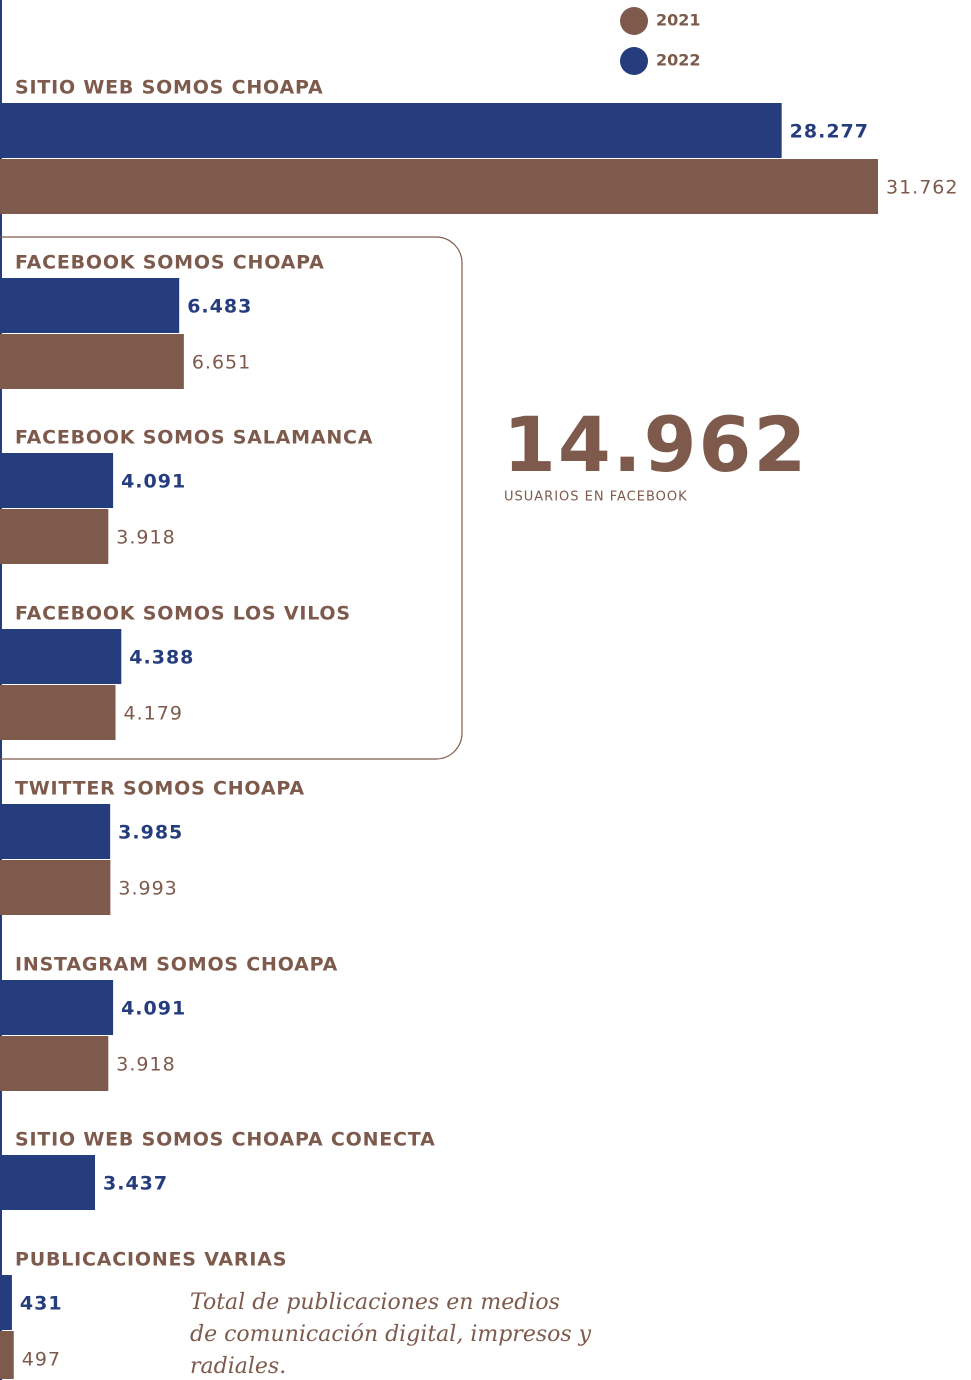 The width and height of the screenshot is (971, 1380). What do you see at coordinates (135, 1184) in the screenshot?
I see `value-label: 3.437` at bounding box center [135, 1184].